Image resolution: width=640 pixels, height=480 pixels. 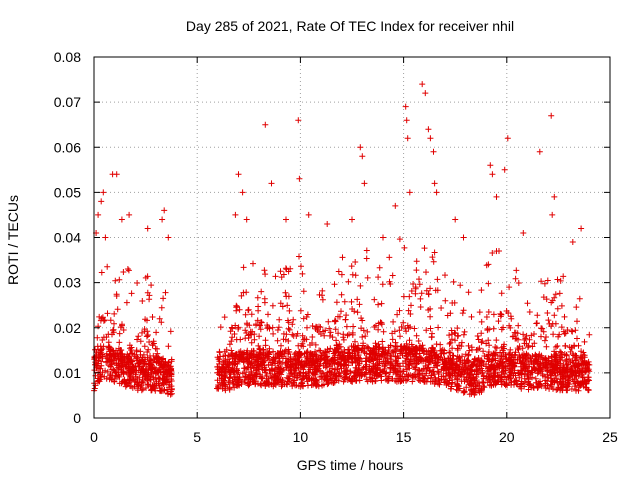 I want to click on y-tick-label: 0.06, so click(x=67, y=147).